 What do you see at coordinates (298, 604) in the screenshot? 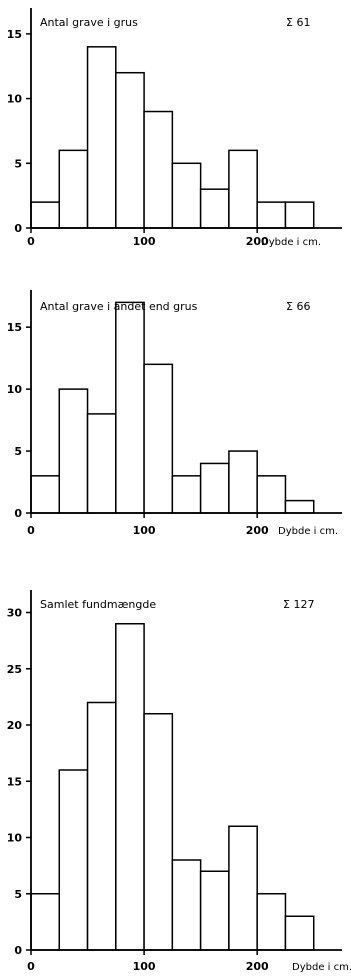
I see `sum-annotation: Σ 127` at bounding box center [298, 604].